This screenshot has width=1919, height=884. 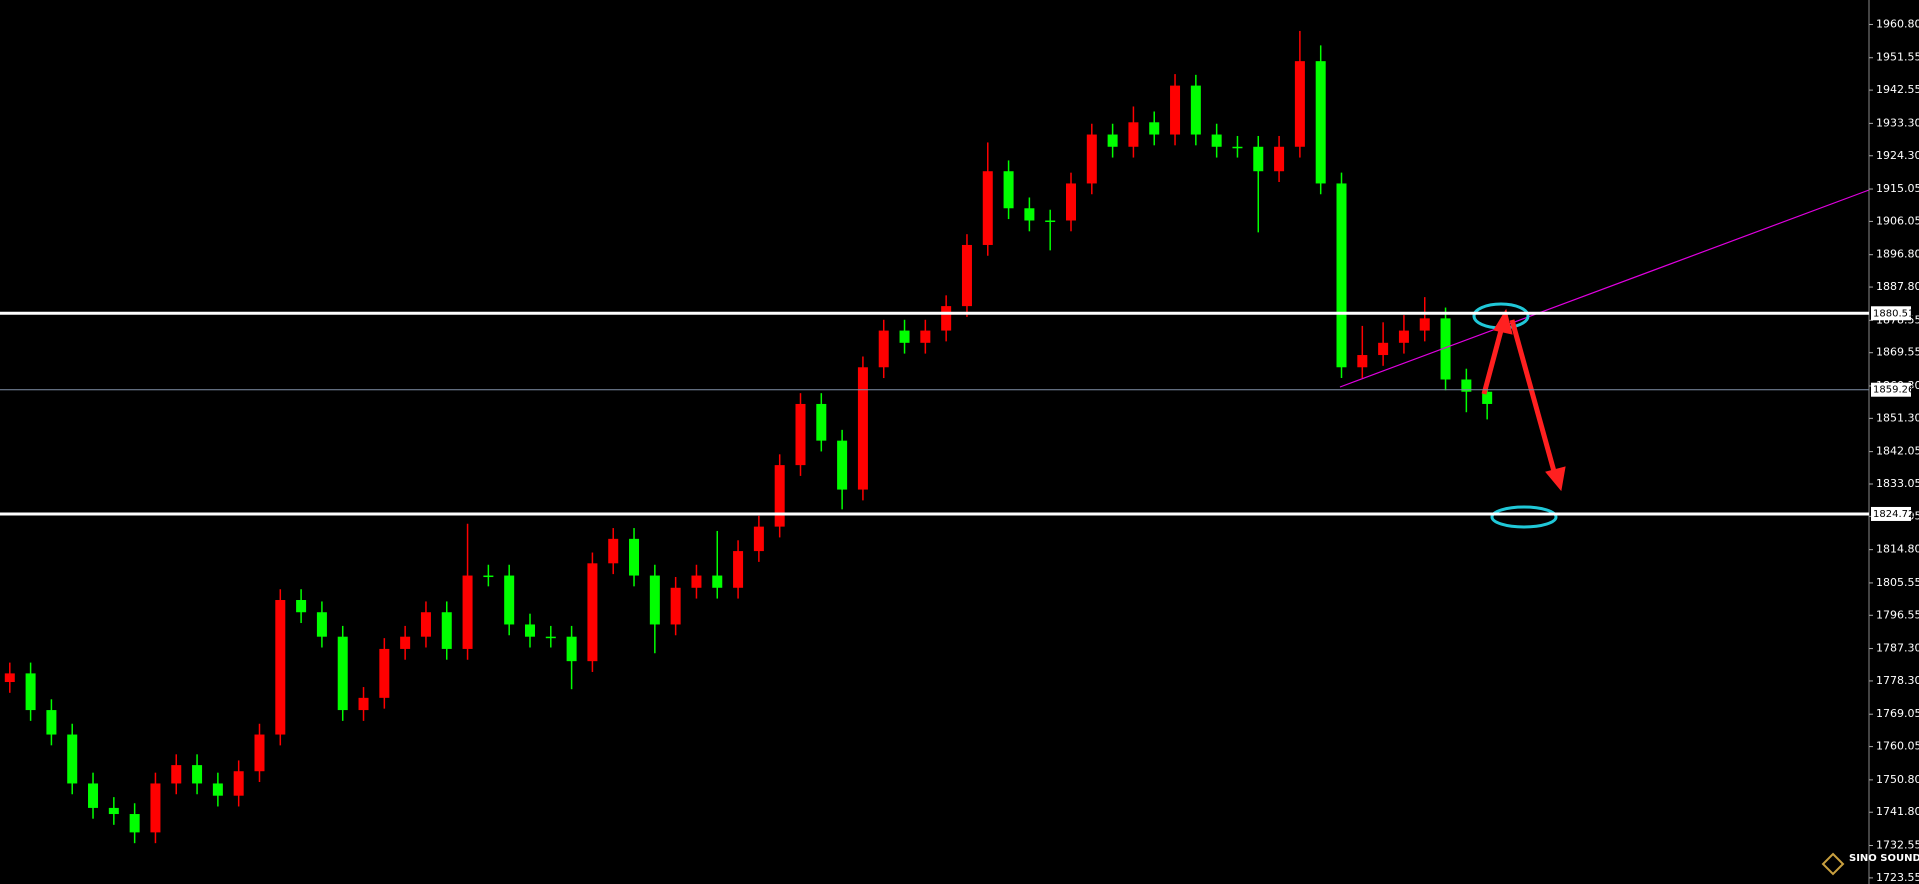 What do you see at coordinates (1897, 614) in the screenshot?
I see `y-tick-label: 1796.55` at bounding box center [1897, 614].